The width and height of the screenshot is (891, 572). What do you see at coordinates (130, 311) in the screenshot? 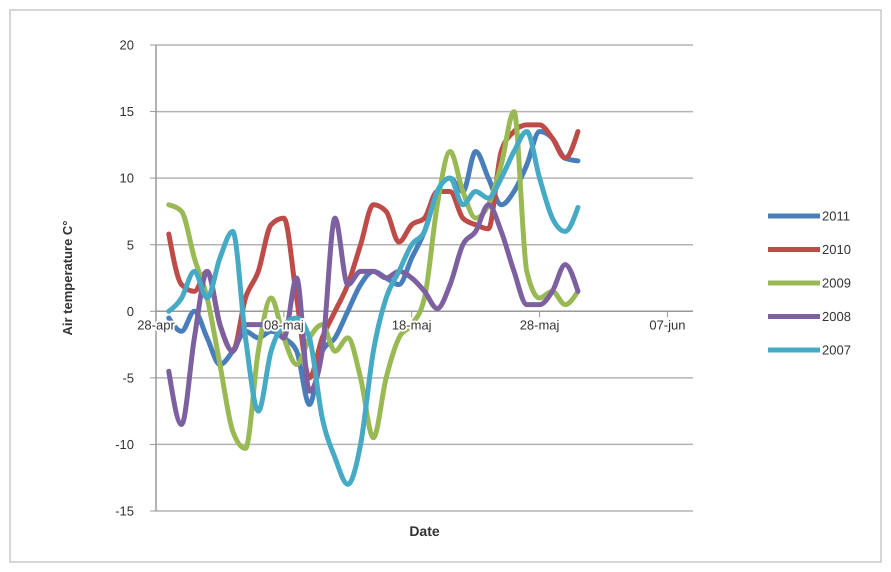
I see `y-tick-label: 0` at bounding box center [130, 311].